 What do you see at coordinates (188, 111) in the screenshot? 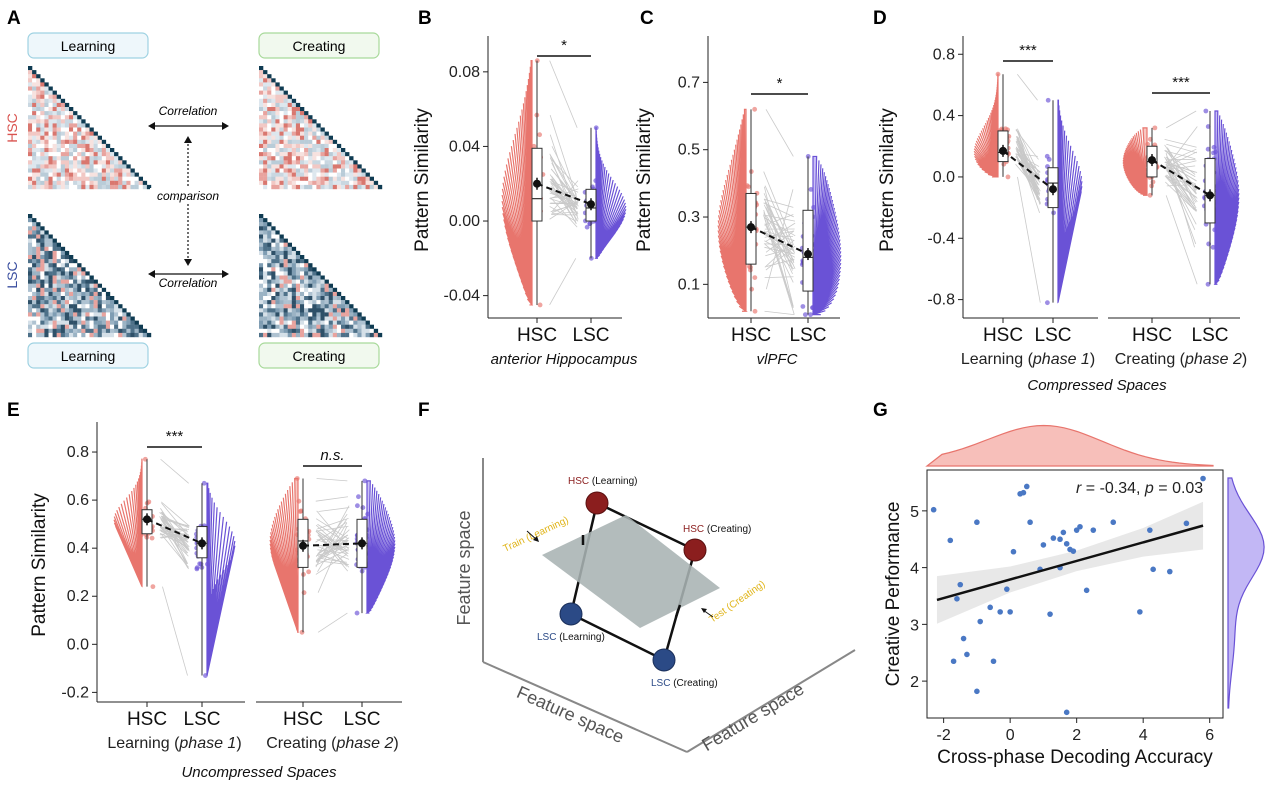
I see `correlation-label-top: Correlation` at bounding box center [188, 111].